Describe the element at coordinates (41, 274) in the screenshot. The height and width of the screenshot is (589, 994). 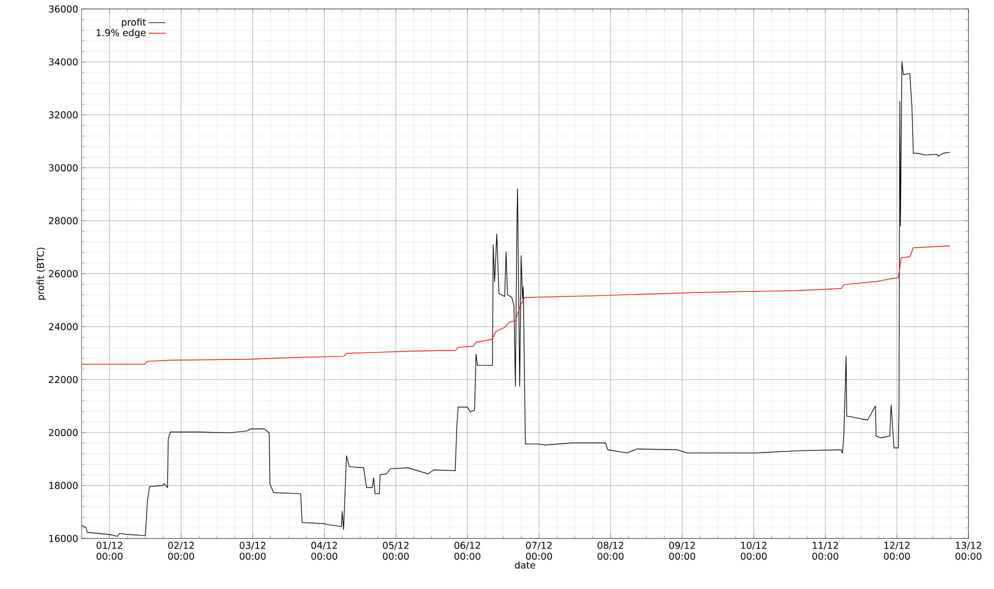
I see `y-axis-title: profit (BTC)` at that location.